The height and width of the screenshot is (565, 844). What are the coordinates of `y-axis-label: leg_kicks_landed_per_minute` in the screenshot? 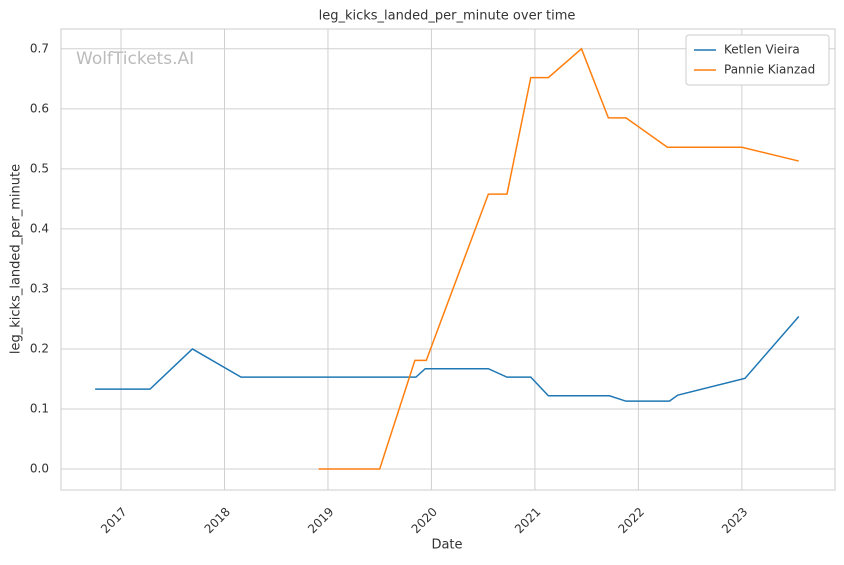 It's located at (16, 259).